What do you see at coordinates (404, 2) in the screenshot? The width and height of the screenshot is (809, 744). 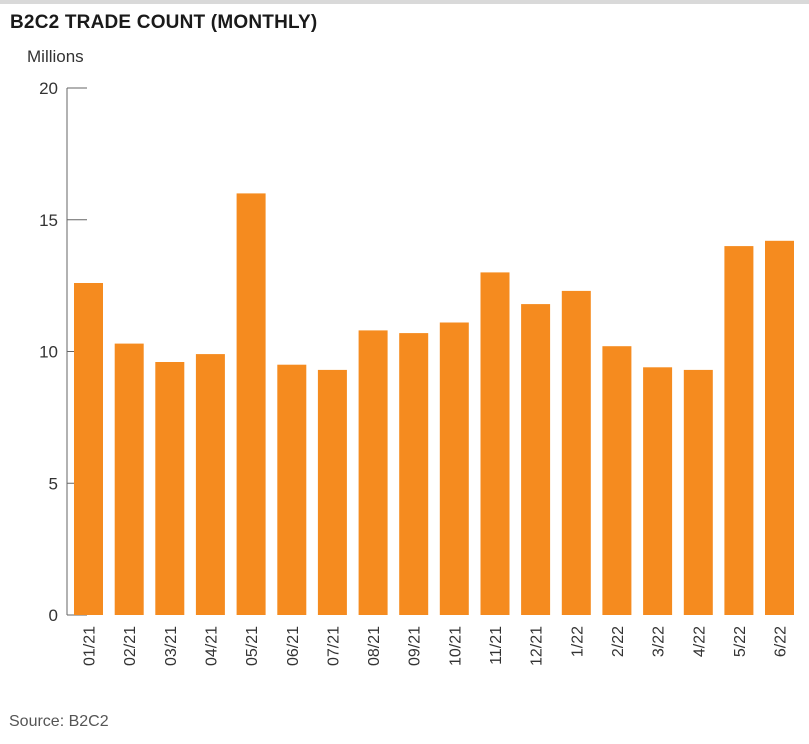 I see `top-rule` at bounding box center [404, 2].